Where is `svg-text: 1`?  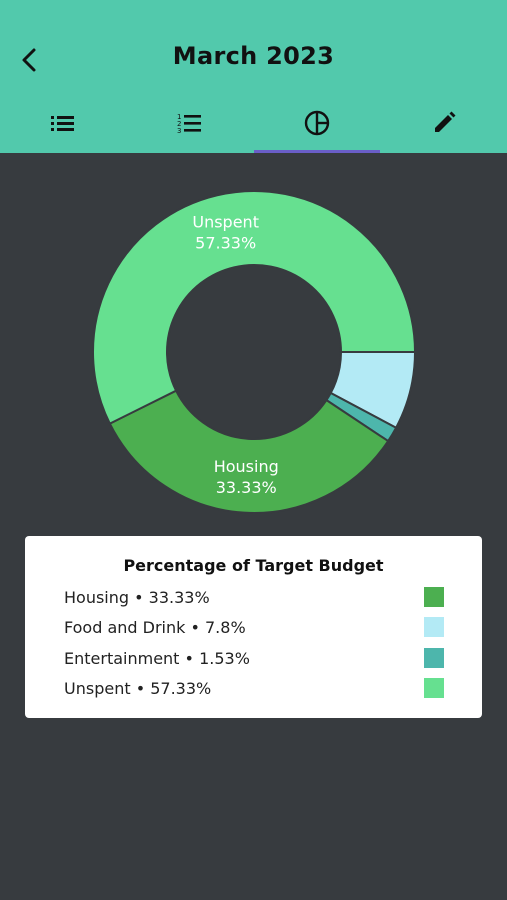 svg-text: 1 is located at coordinates (179, 117).